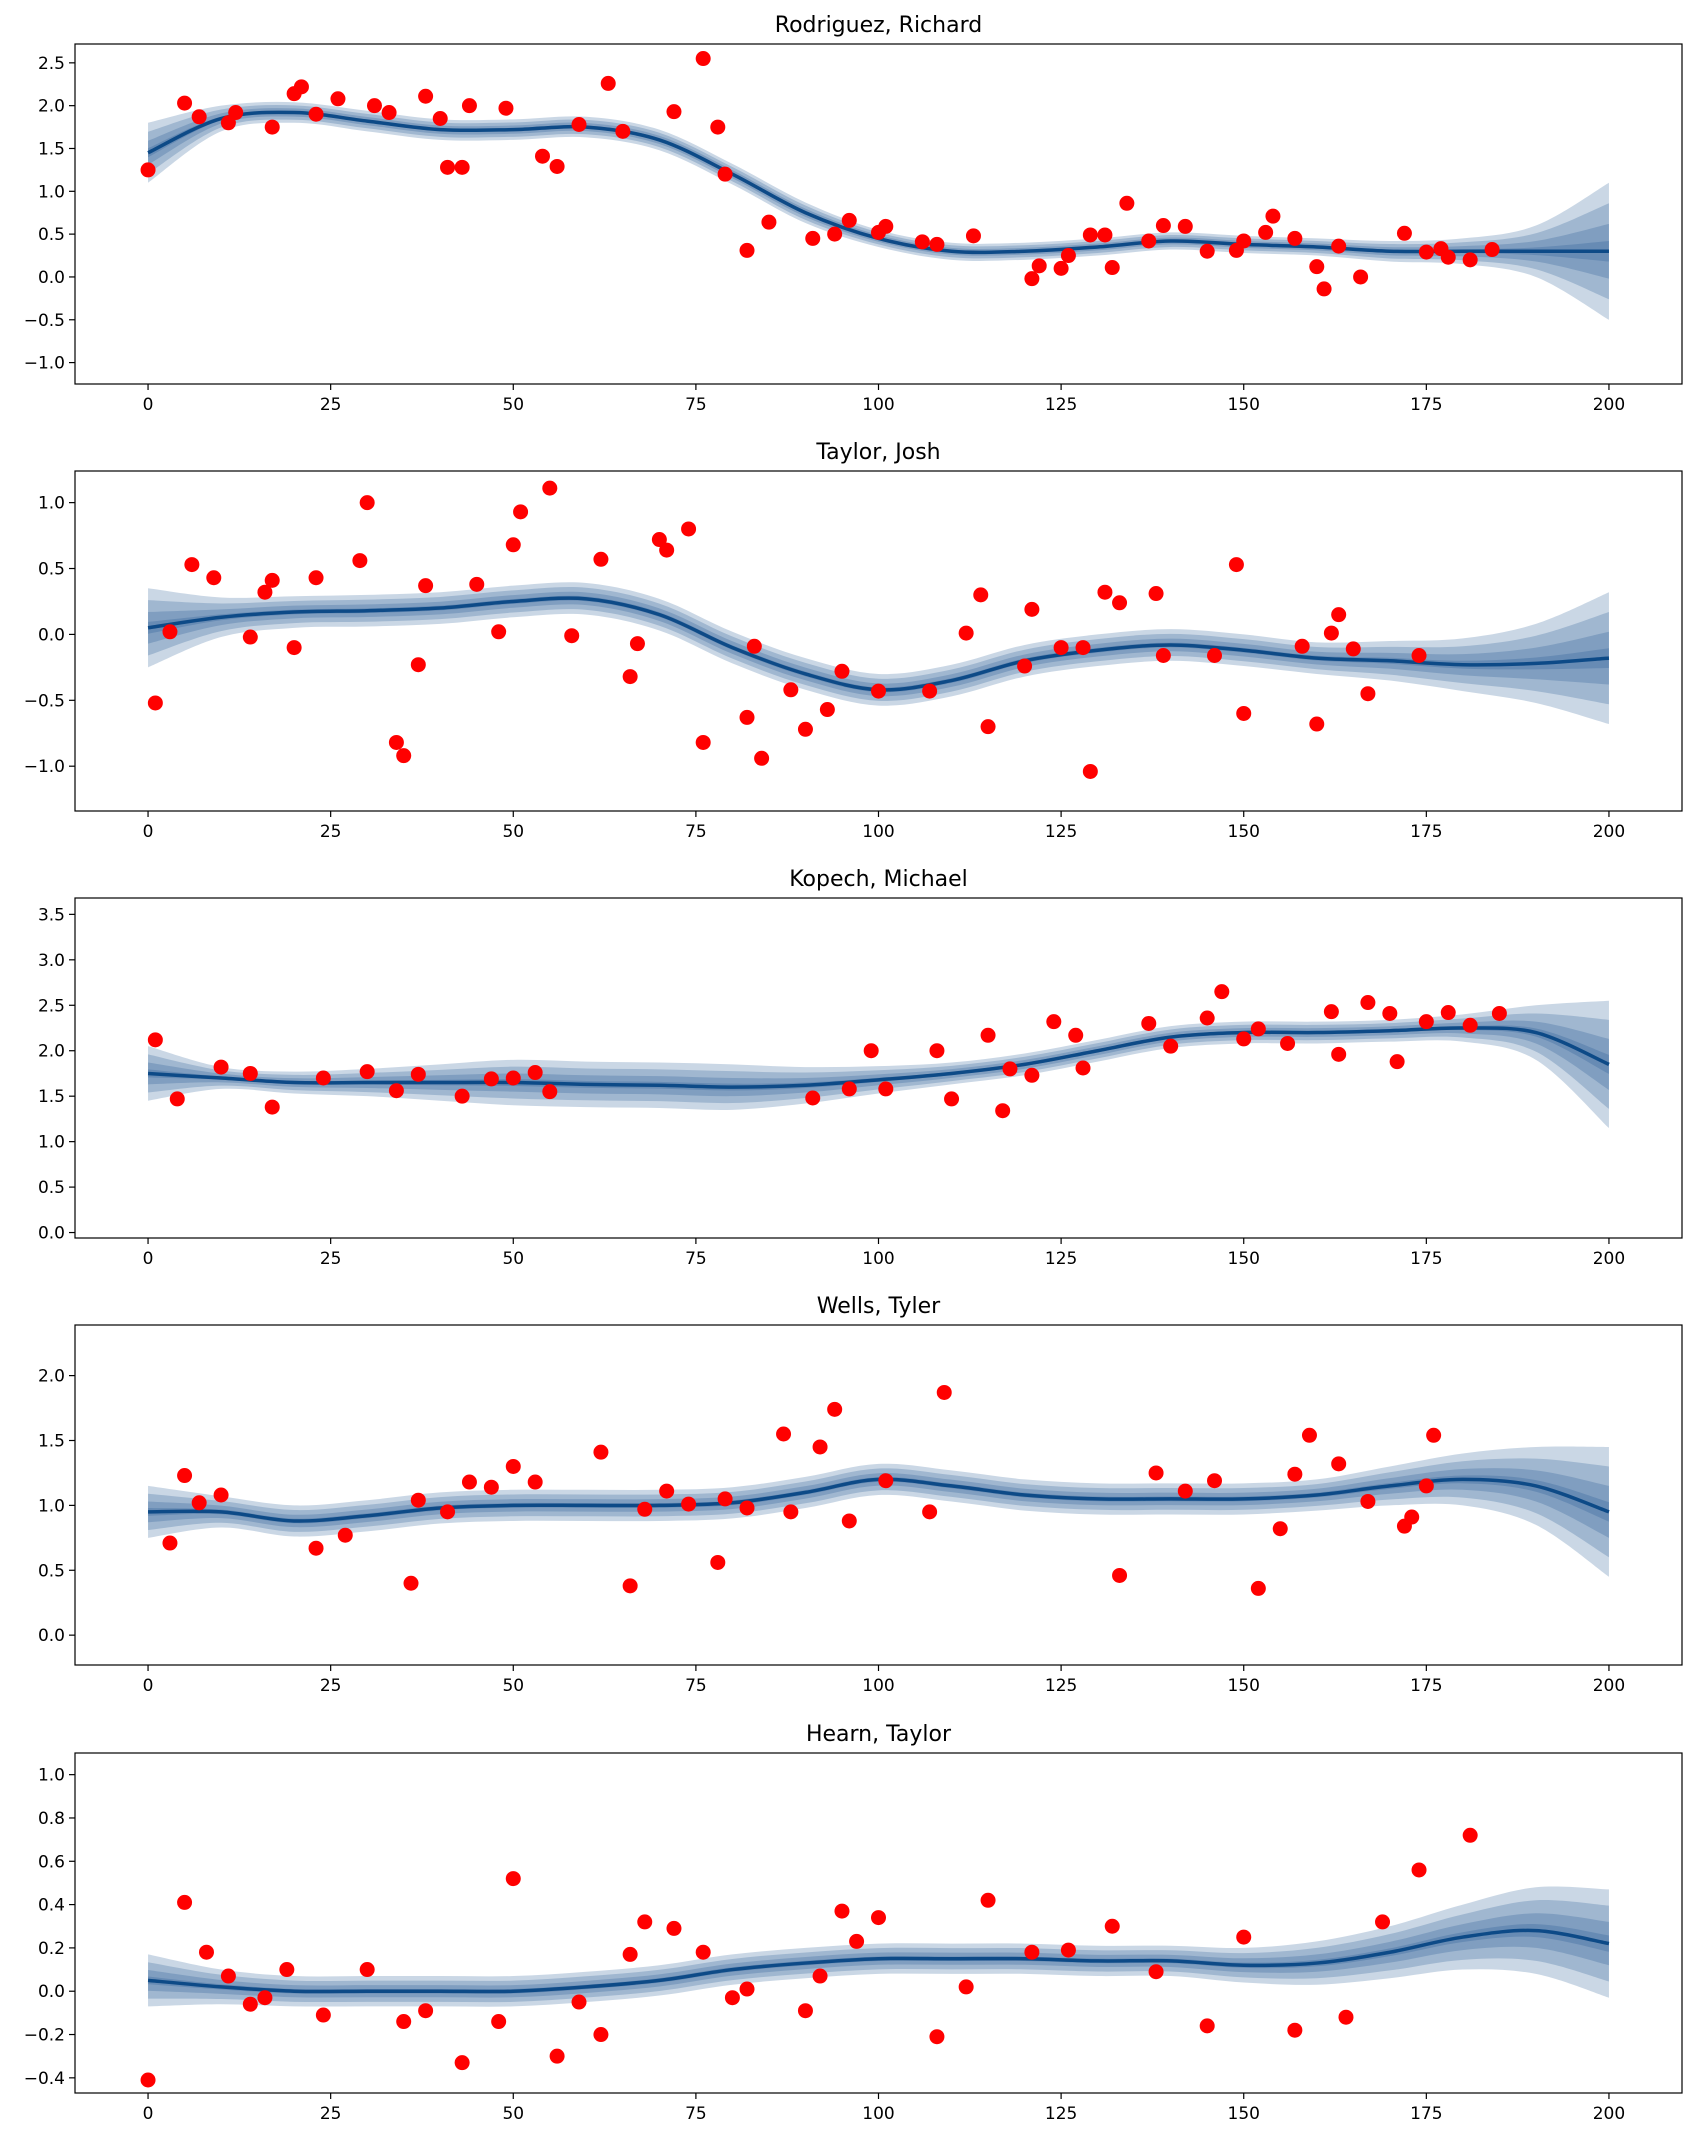  What do you see at coordinates (878, 25) in the screenshot?
I see `subplot-title: Rodriguez, Richard` at bounding box center [878, 25].